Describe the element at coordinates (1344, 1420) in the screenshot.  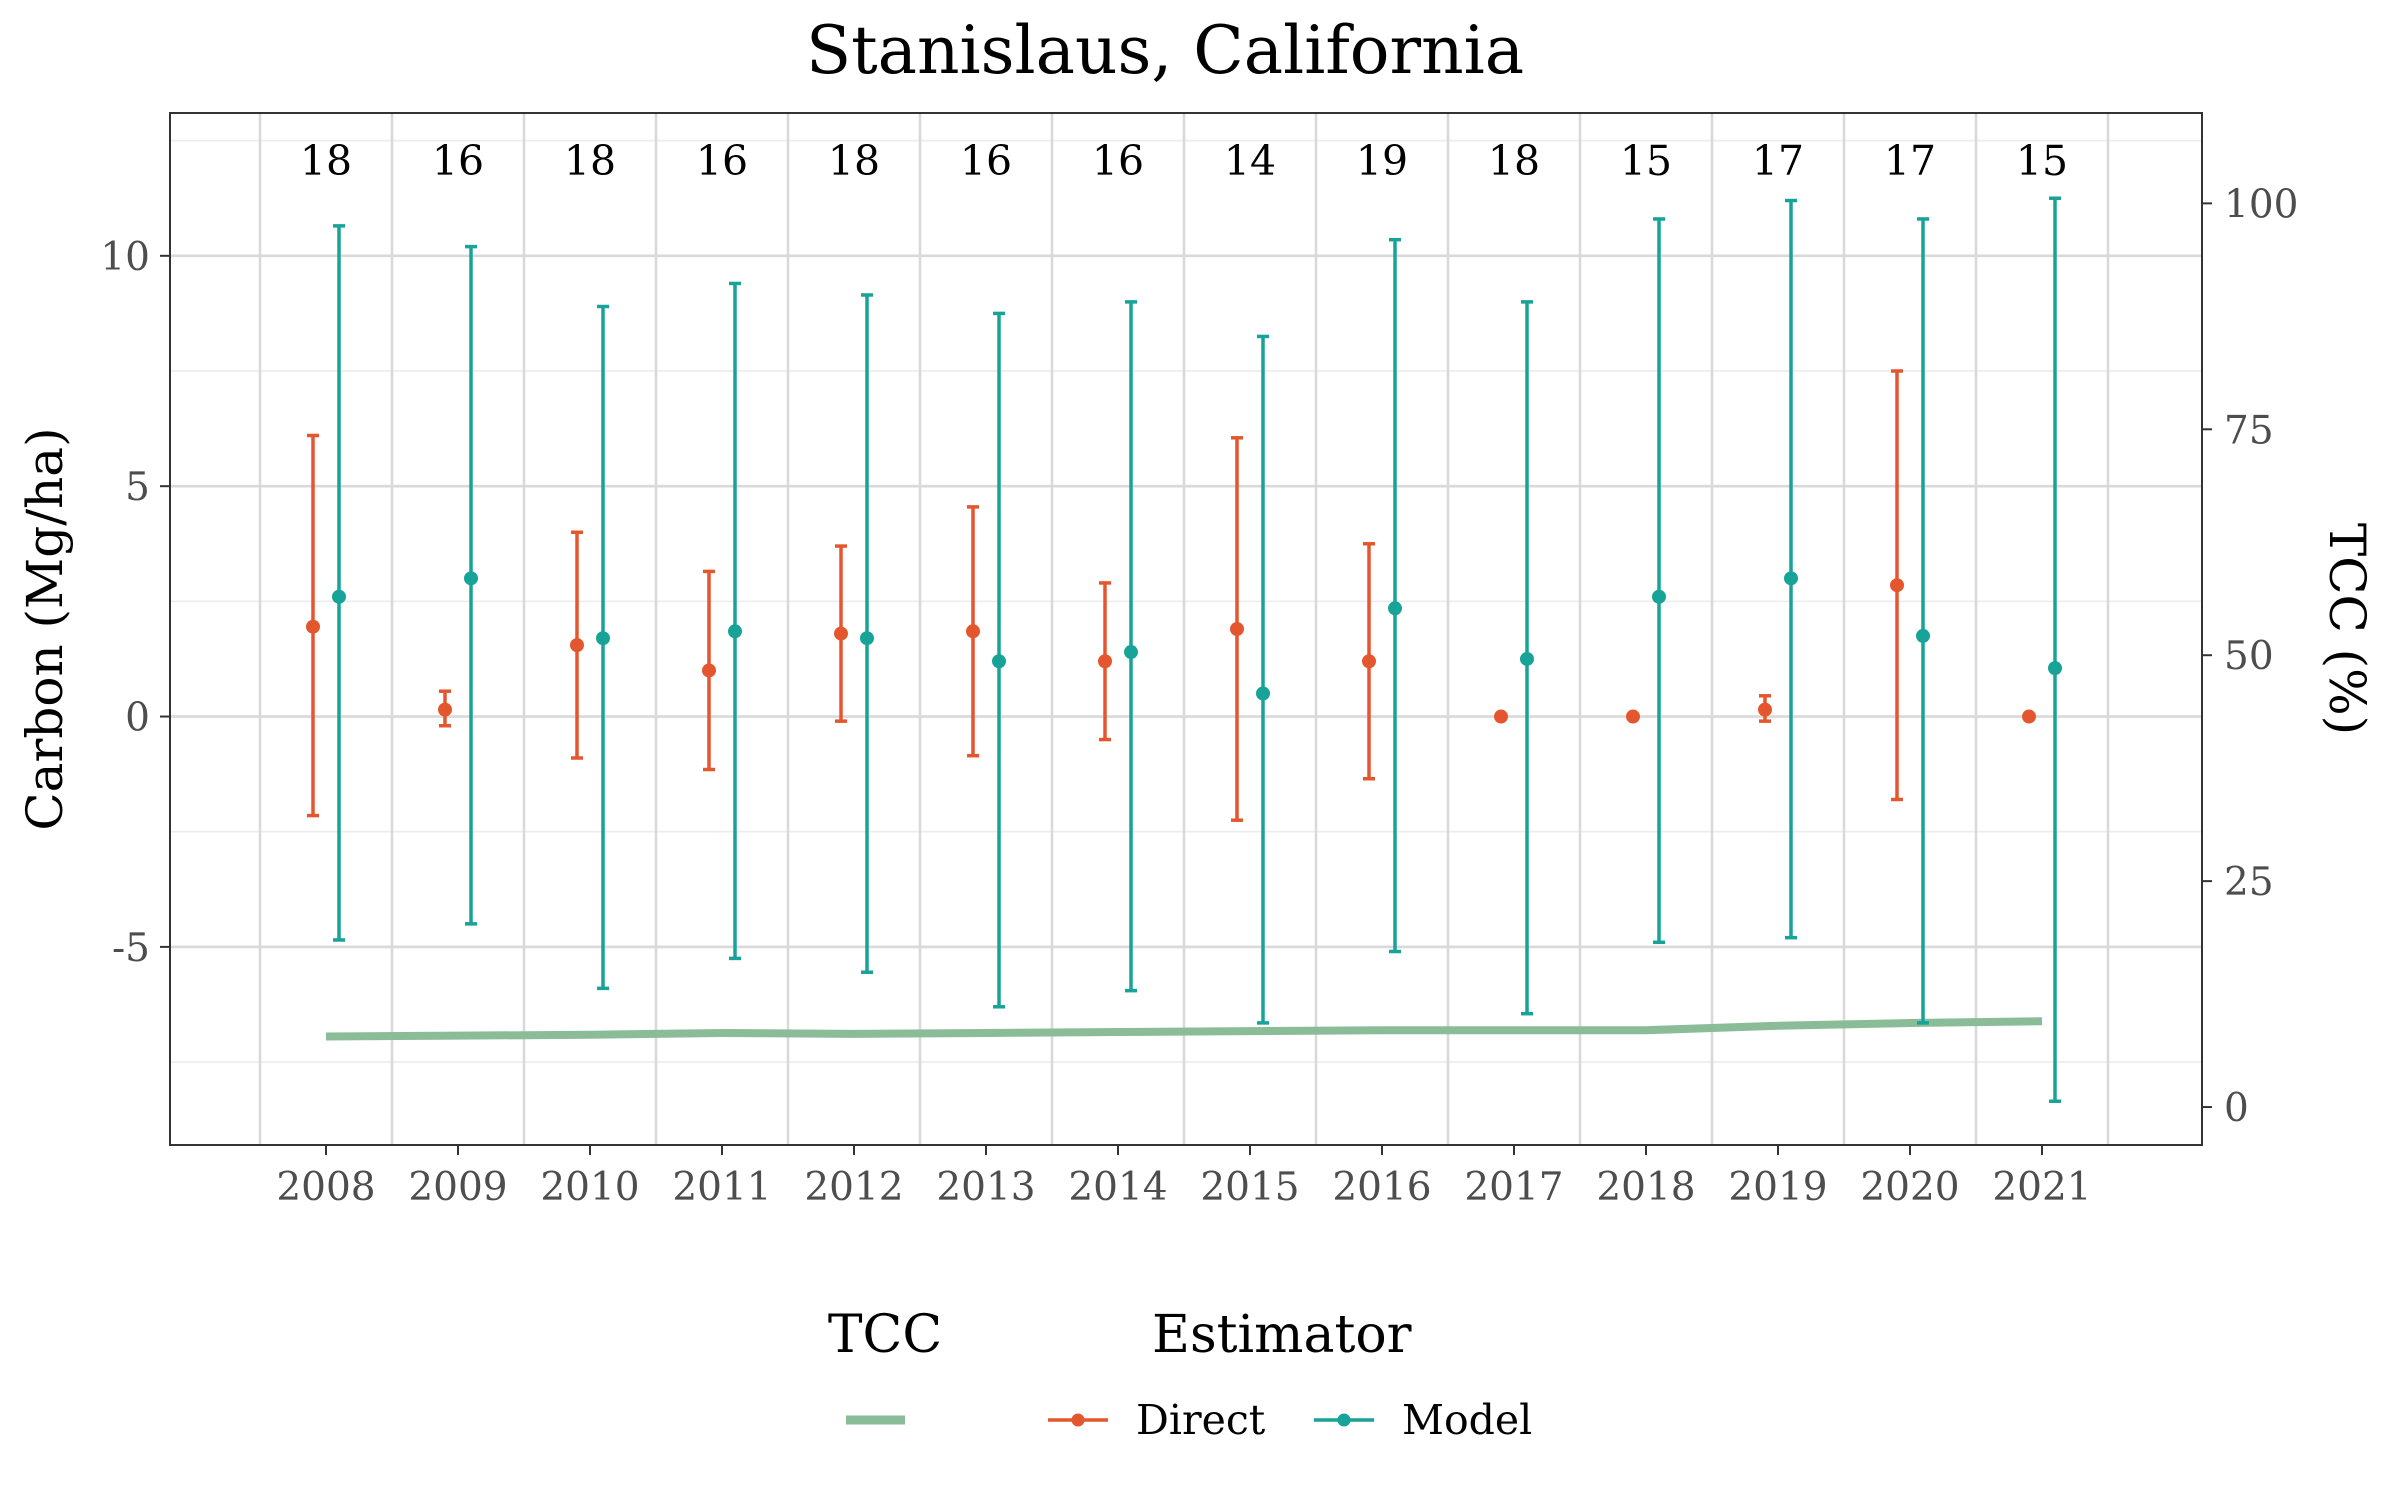
I see `legend-key-model-point` at that location.